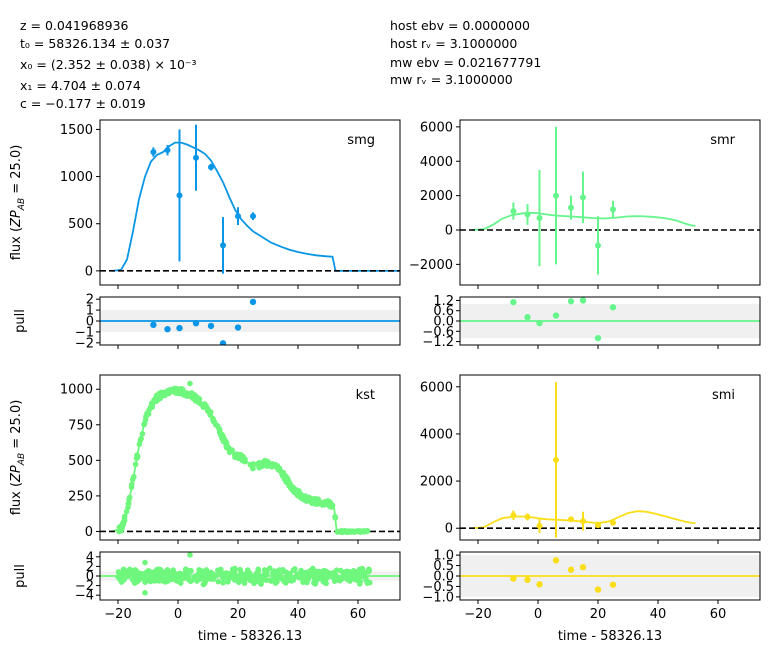 The width and height of the screenshot is (780, 670). What do you see at coordinates (718, 614) in the screenshot?
I see `xtick-label-smi: 60` at bounding box center [718, 614].